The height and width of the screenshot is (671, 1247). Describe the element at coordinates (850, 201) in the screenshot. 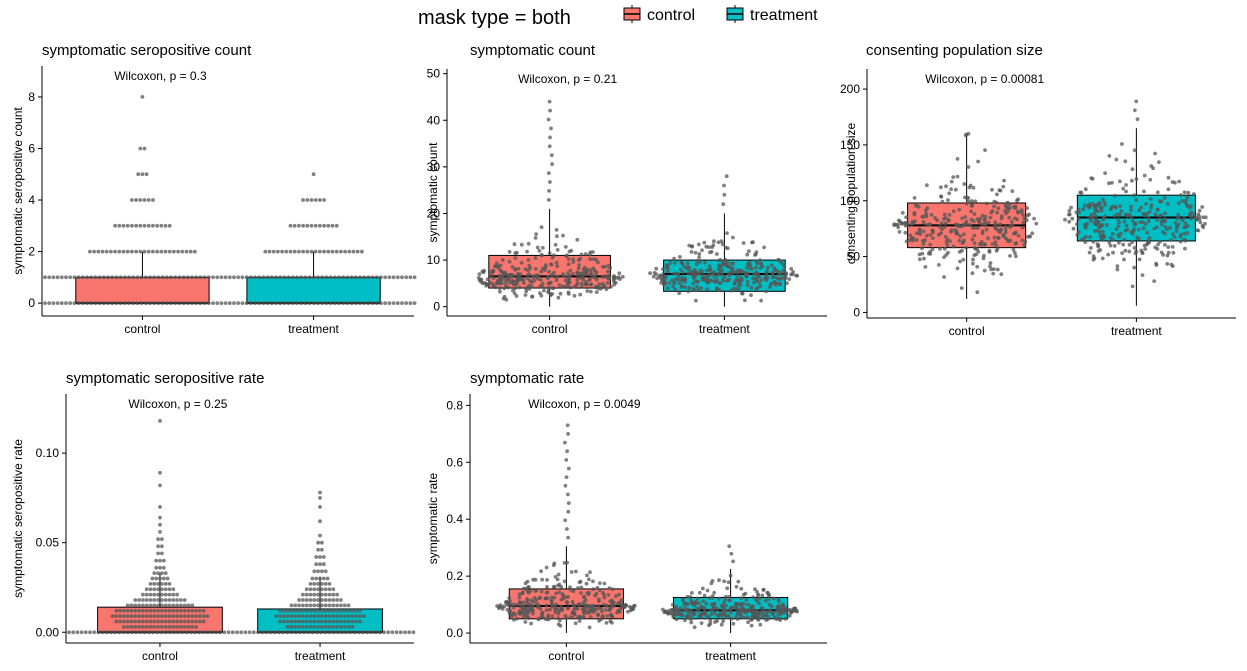

I see `y-tick-label: 100` at that location.